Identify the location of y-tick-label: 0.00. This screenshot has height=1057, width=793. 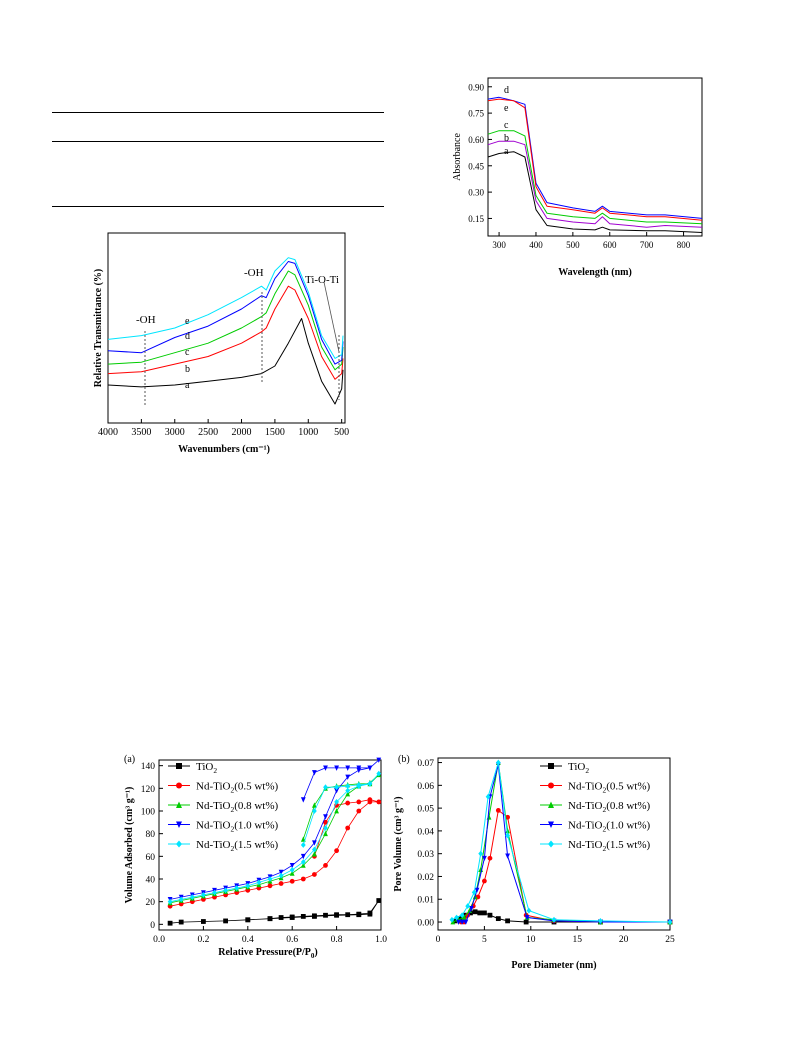
(425, 924).